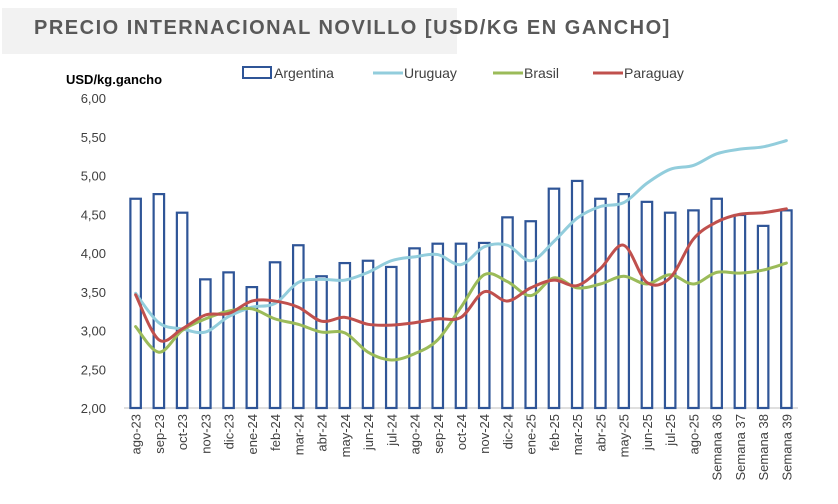 The image size is (838, 504). Describe the element at coordinates (93, 214) in the screenshot. I see `y-tick-label: 4,50` at that location.